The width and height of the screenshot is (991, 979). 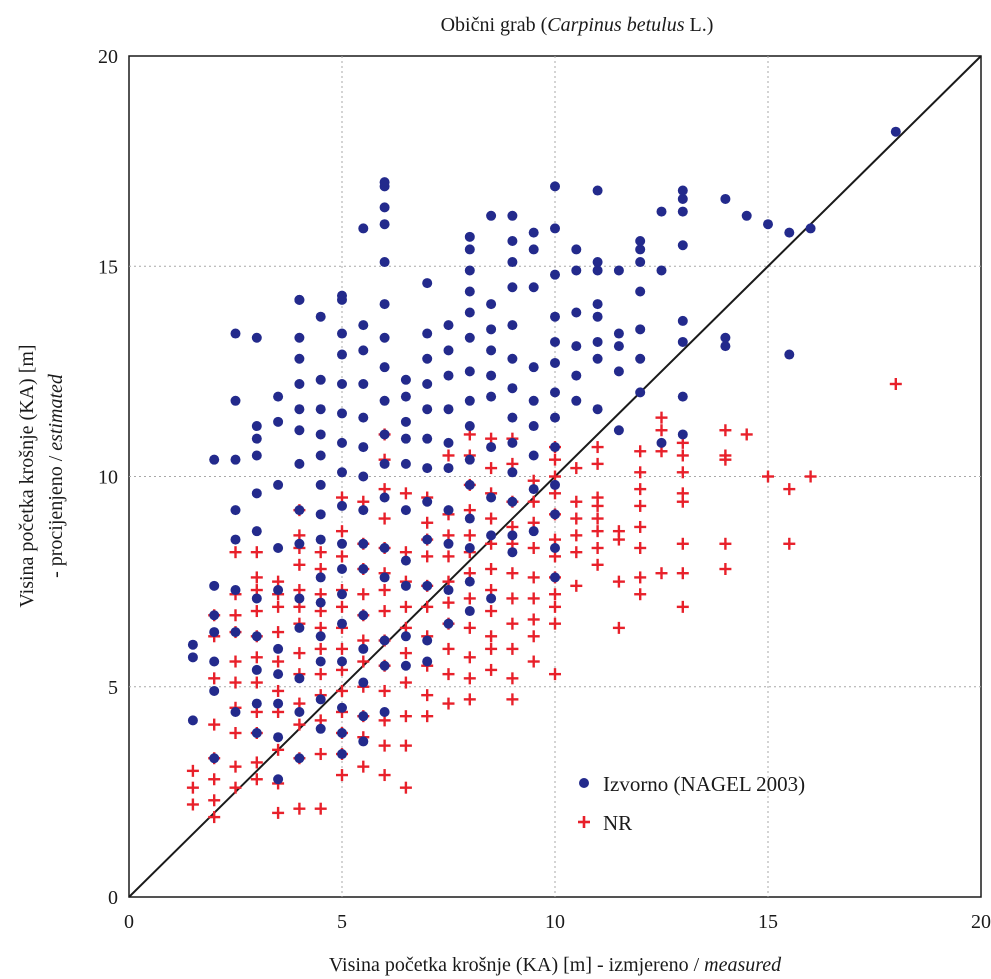 I want to click on chart-title-suffix: L.), so click(x=699, y=25).